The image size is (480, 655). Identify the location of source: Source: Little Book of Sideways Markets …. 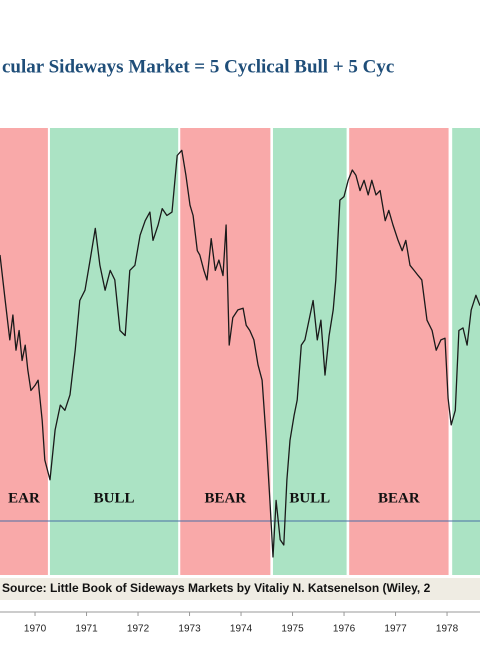
(216, 588).